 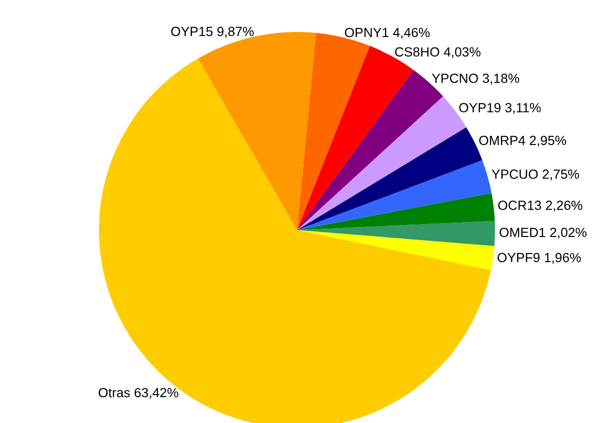 What do you see at coordinates (387, 33) in the screenshot?
I see `slice-label: OPNY1 4,46%` at bounding box center [387, 33].